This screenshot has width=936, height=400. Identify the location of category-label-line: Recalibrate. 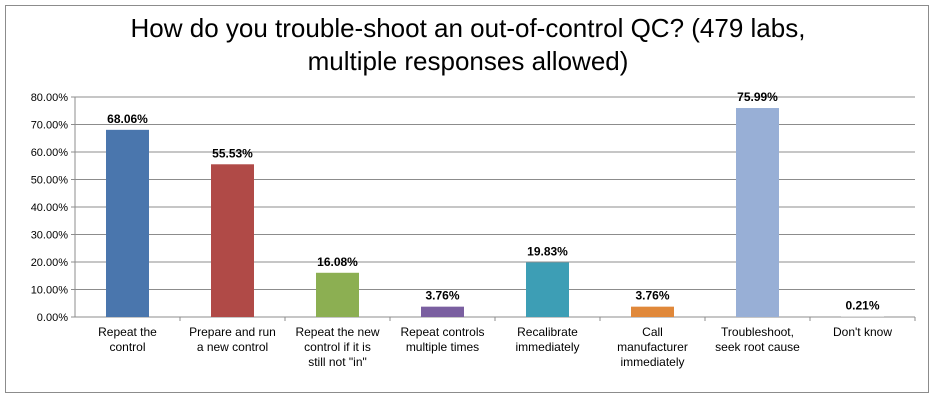
(547, 332).